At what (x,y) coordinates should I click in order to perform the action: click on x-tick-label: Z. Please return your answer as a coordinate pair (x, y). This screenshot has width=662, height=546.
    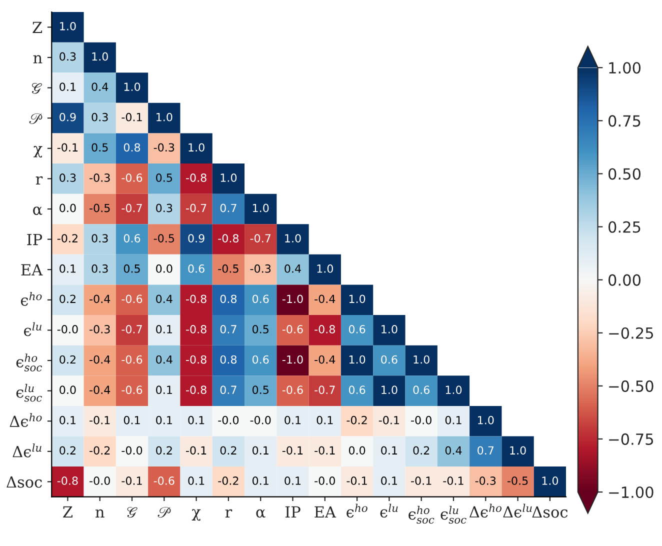
    Looking at the image, I should click on (67, 512).